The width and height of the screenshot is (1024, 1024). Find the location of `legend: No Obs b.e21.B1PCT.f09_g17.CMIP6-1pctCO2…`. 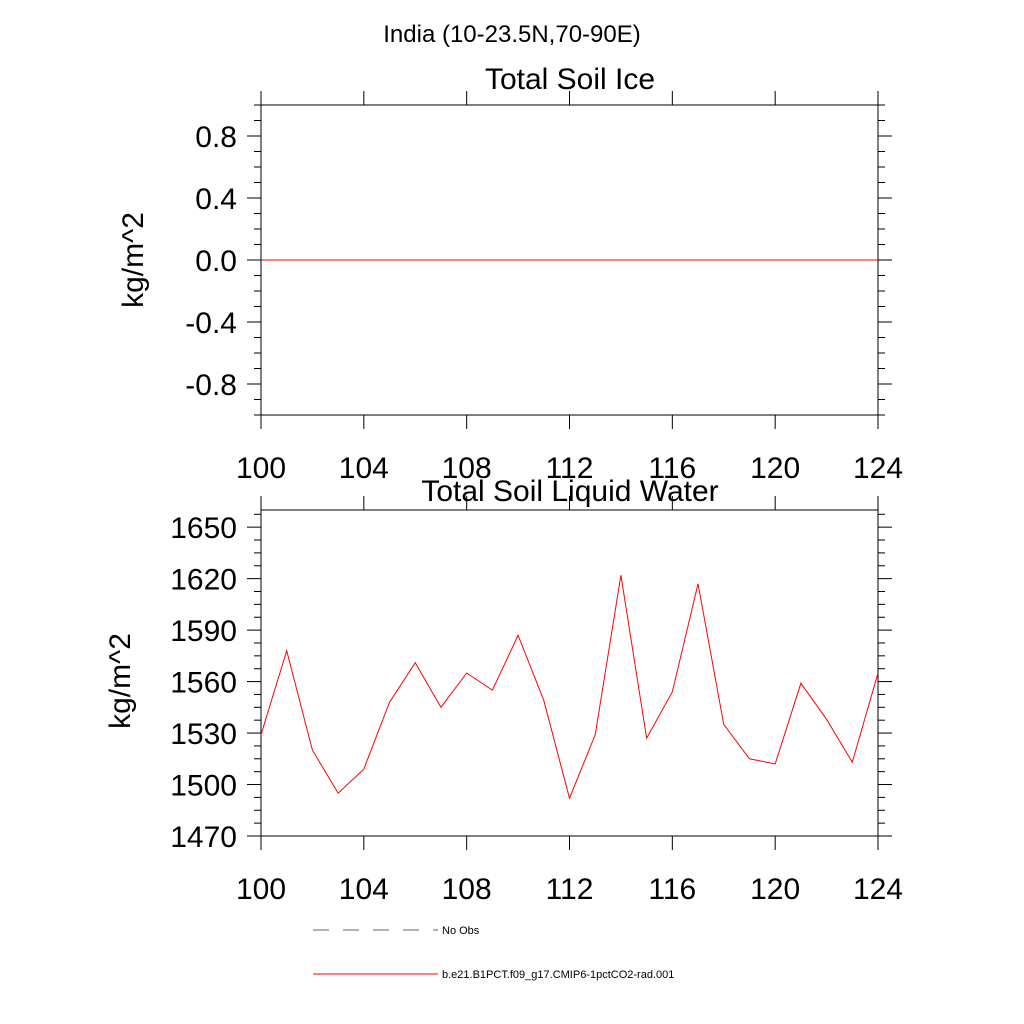

legend: No Obs b.e21.B1PCT.f09_g17.CMIP6-1pctCO2… is located at coordinates (493, 953).